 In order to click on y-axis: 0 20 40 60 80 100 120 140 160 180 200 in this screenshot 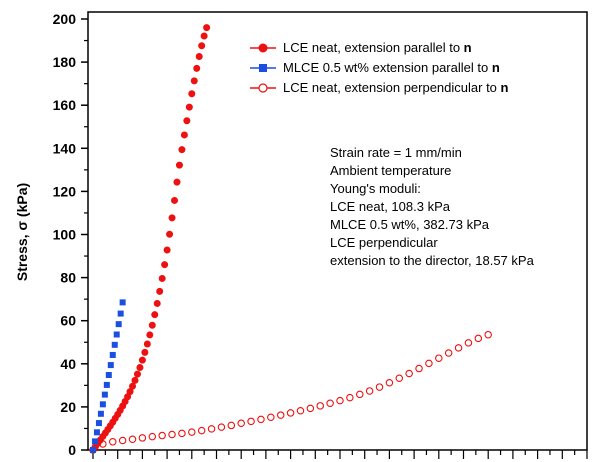, I will do `click(70, 234)`.